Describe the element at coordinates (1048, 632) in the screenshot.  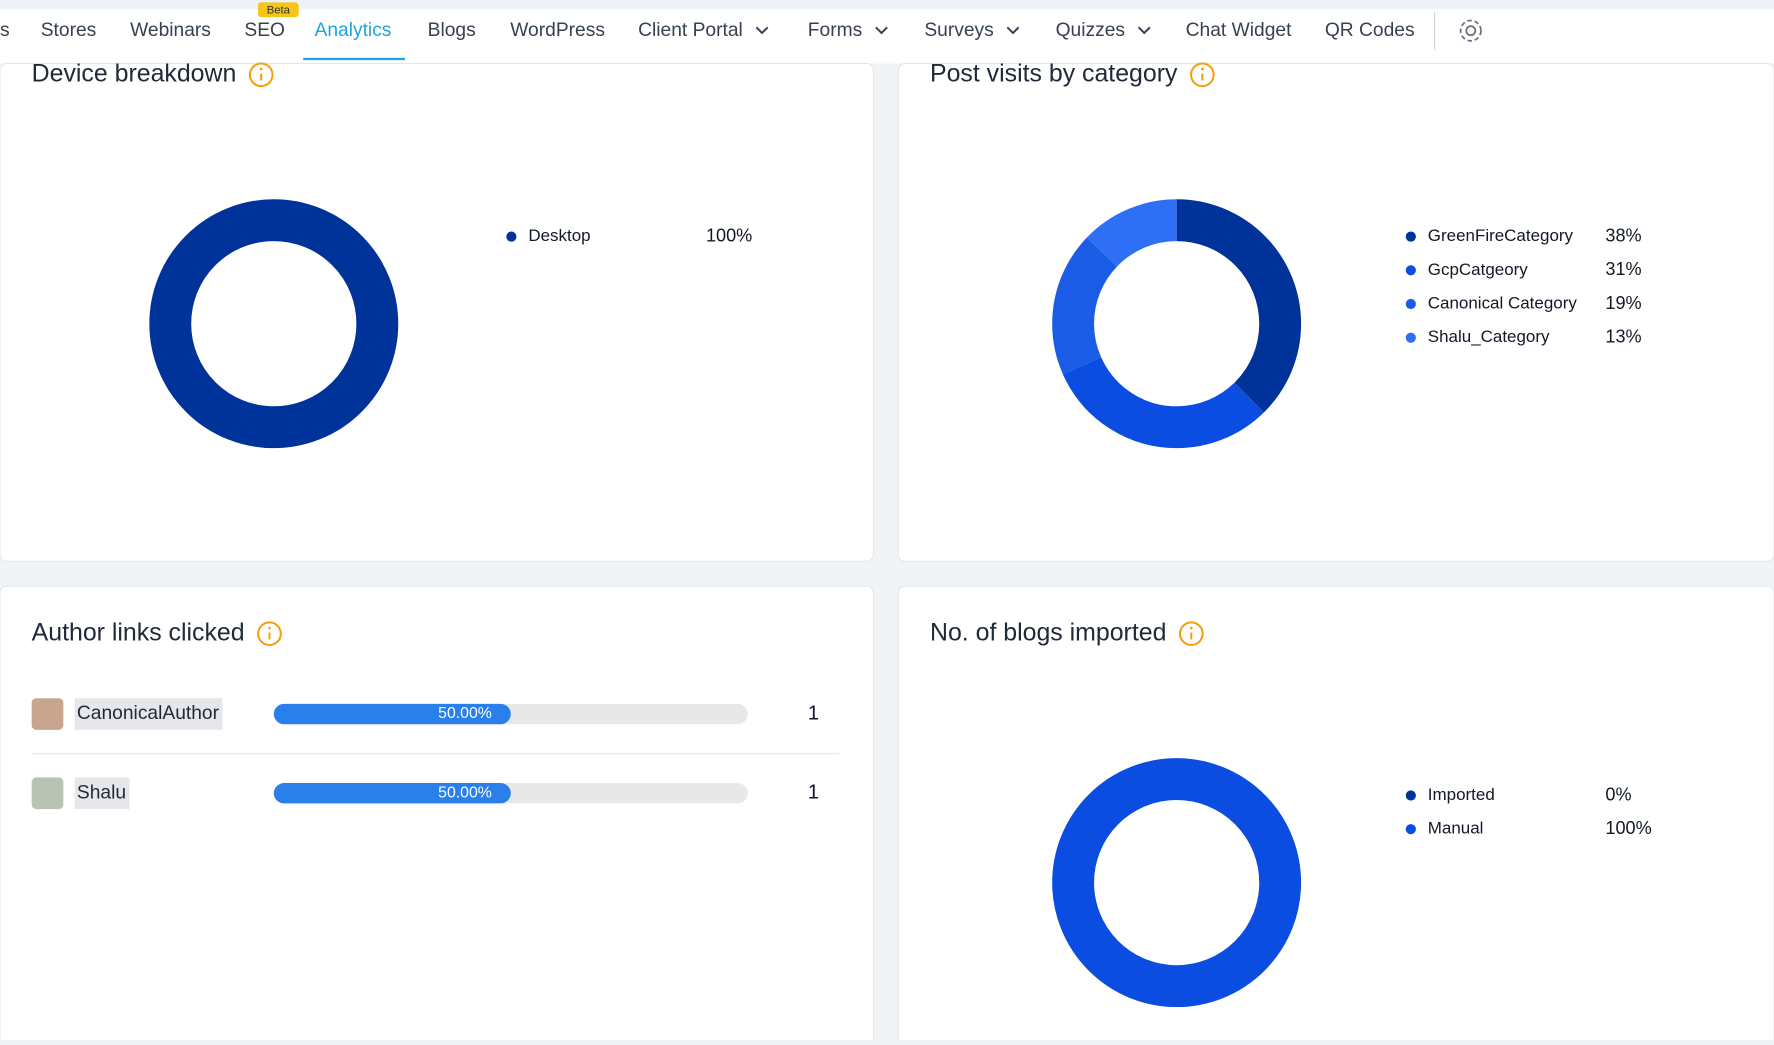
I see `panel-title: No. of blogs imported` at that location.